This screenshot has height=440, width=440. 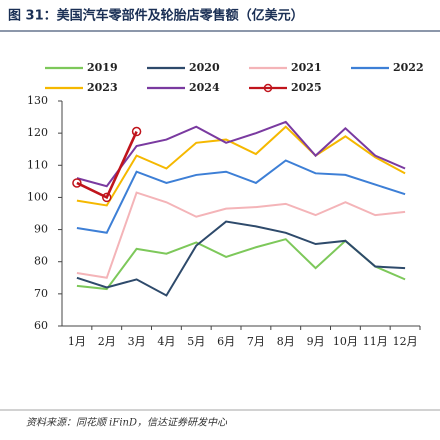 What do you see at coordinates (256, 341) in the screenshot?
I see `x-tick-label: 7月` at bounding box center [256, 341].